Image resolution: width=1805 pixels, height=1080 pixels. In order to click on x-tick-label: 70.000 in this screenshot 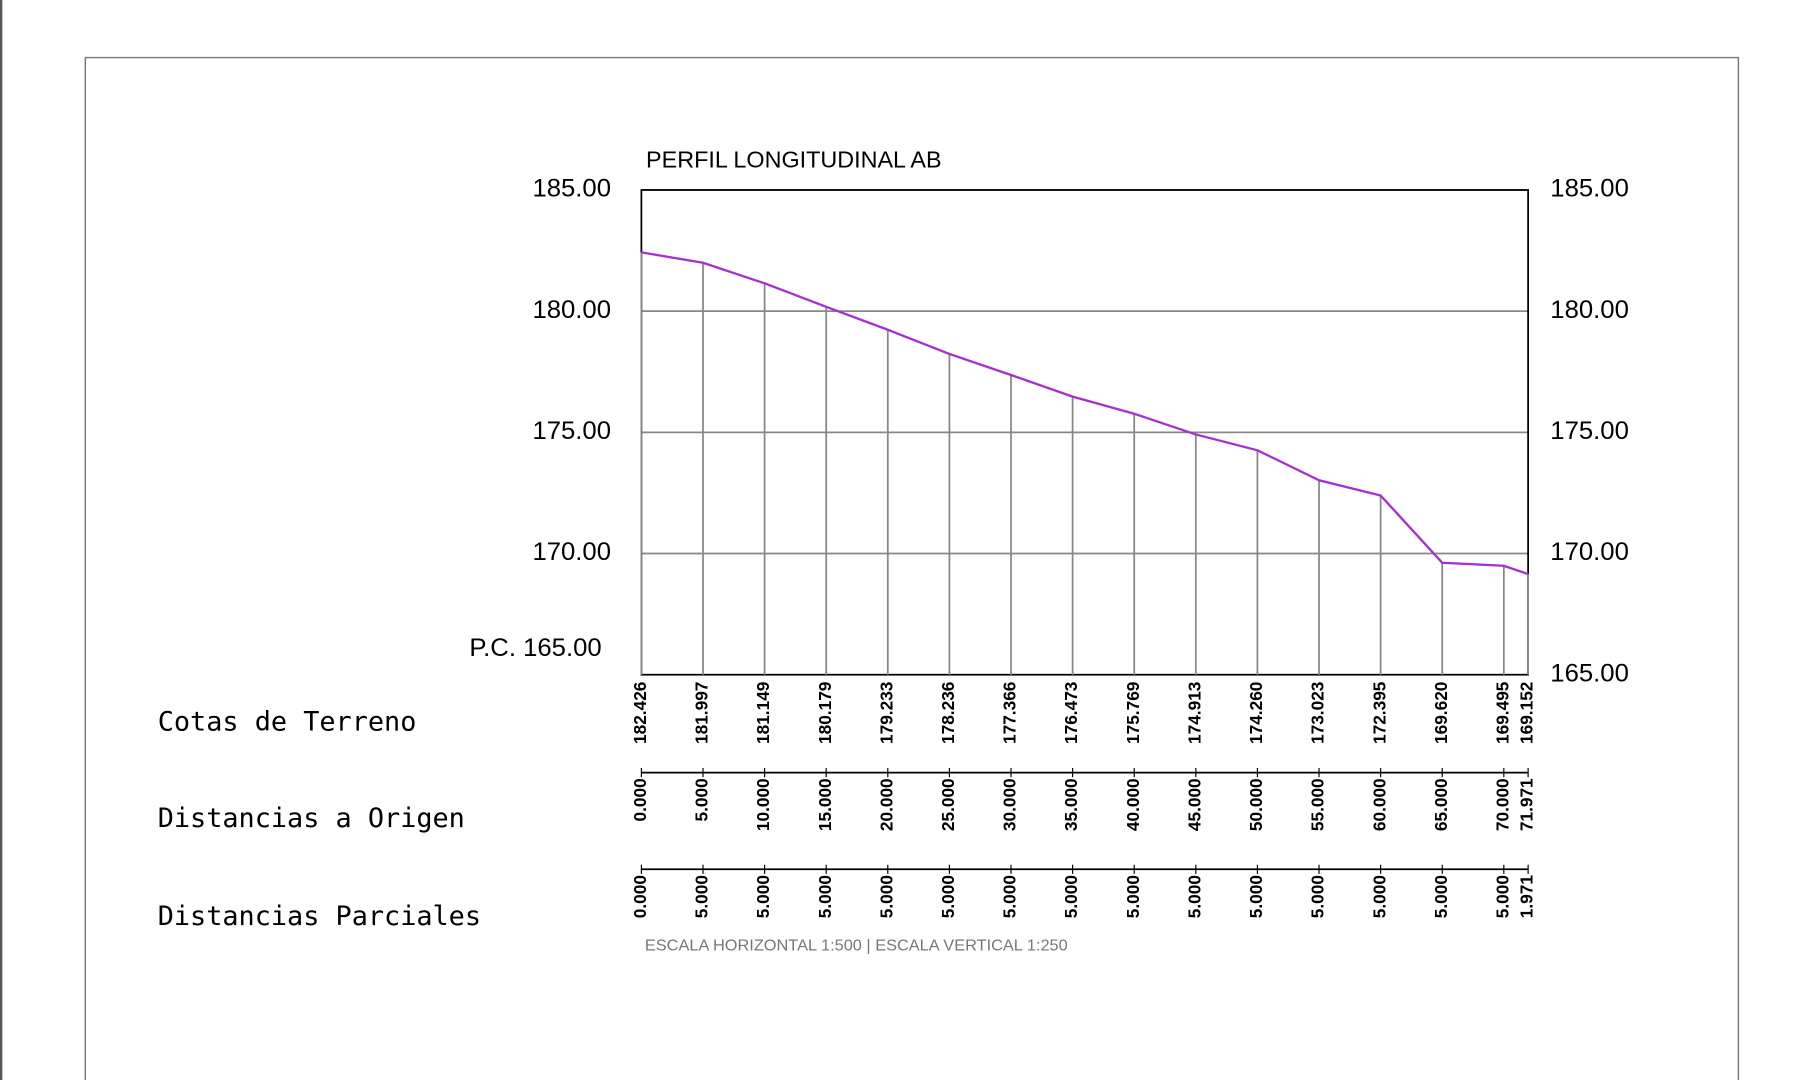, I will do `click(1502, 804)`.